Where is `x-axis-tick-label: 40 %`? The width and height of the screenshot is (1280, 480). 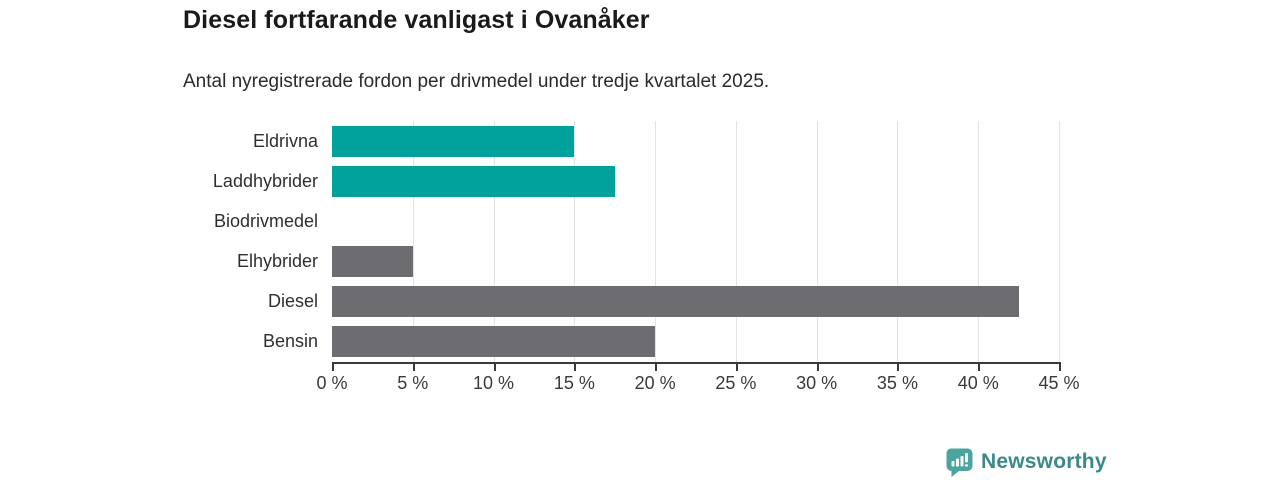
x-axis-tick-label: 40 % is located at coordinates (978, 383).